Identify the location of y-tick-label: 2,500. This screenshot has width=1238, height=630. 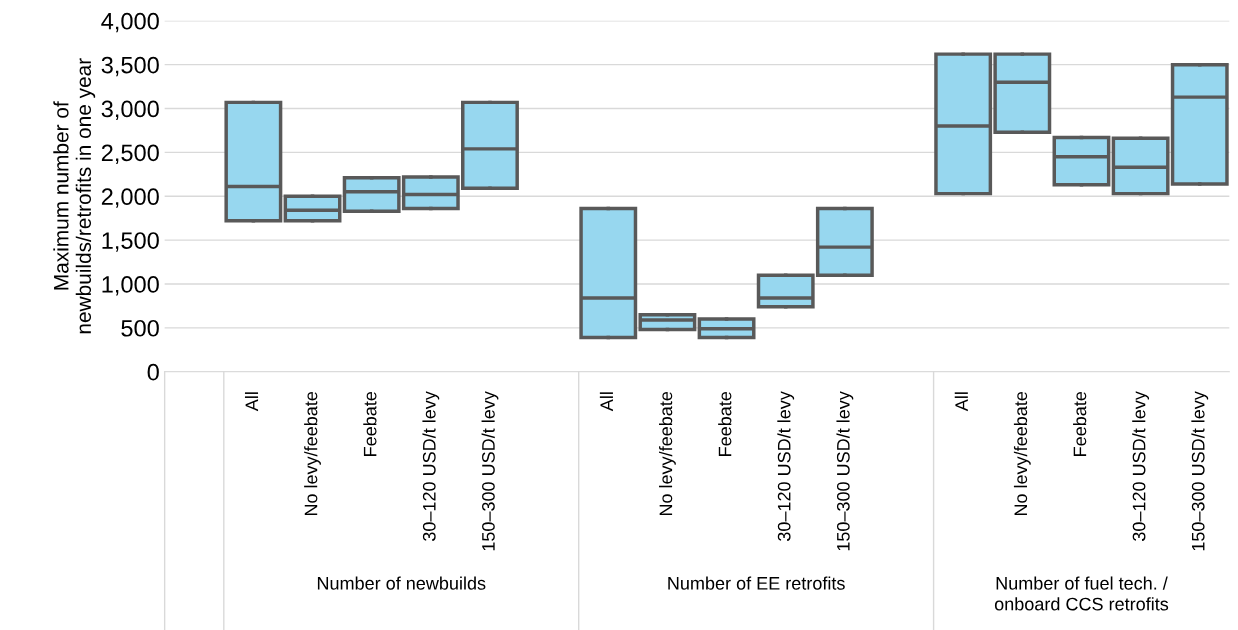
(130, 154).